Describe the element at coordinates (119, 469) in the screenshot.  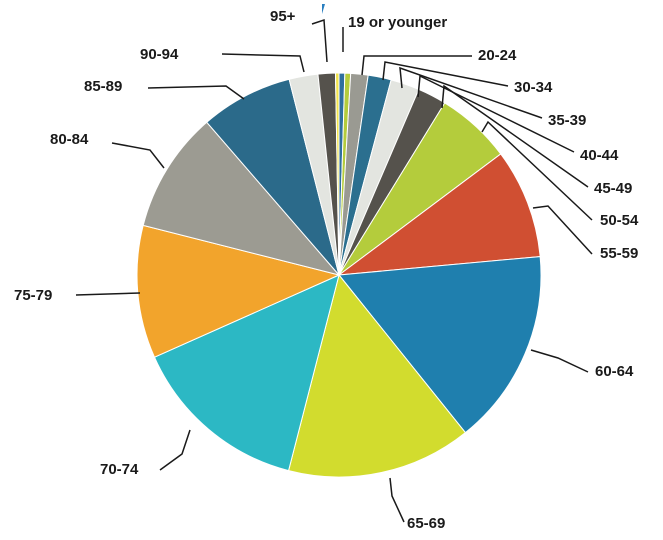
I see `slice-label-70-74: 70-74` at that location.